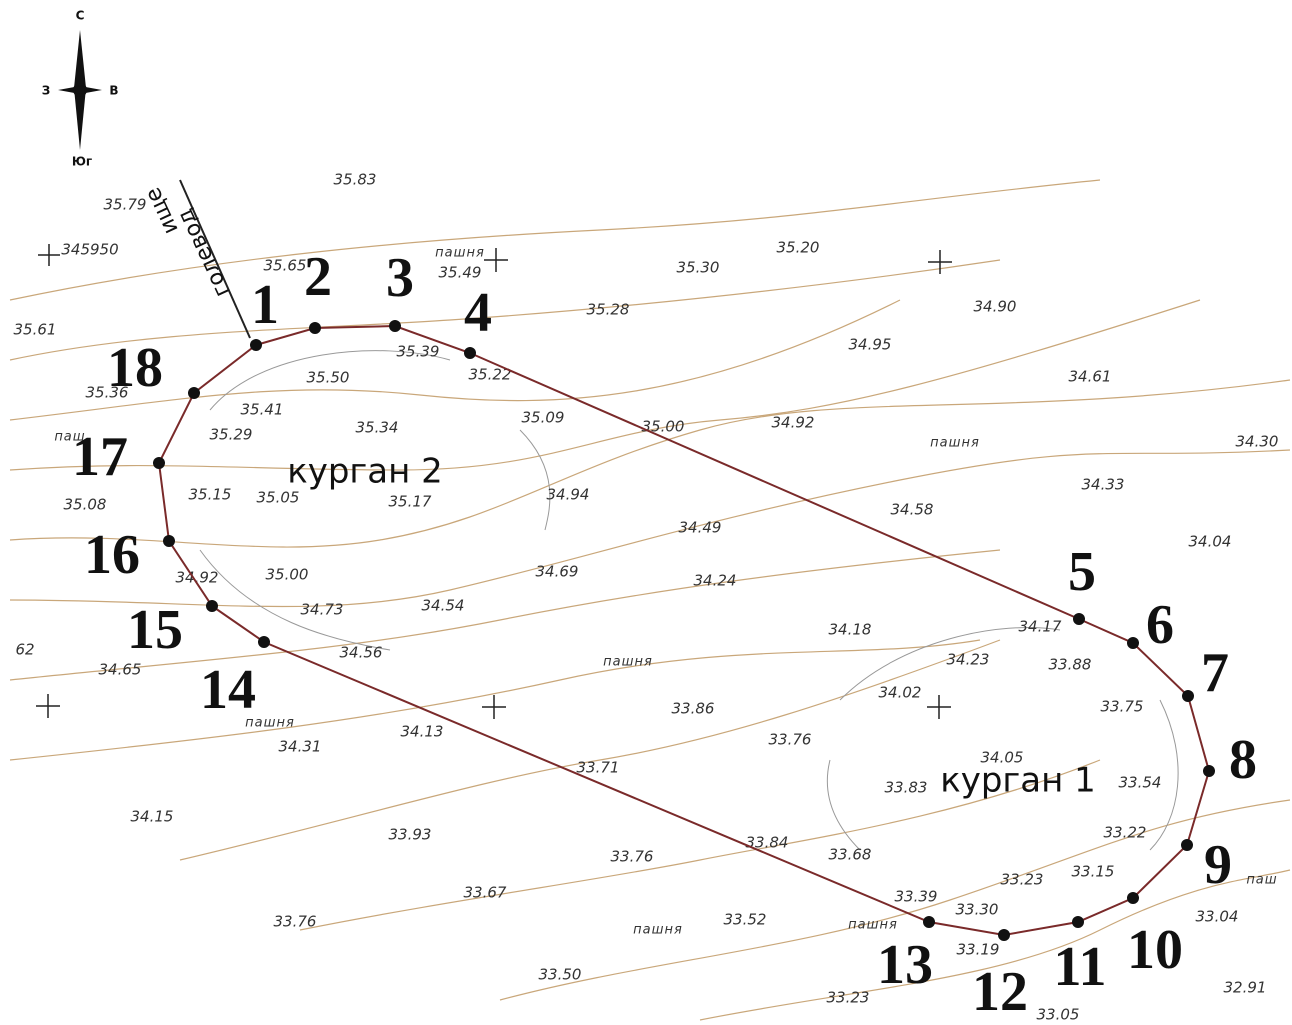 The width and height of the screenshot is (1292, 1025). What do you see at coordinates (204, 253) in the screenshot?
I see `road-label: голевод` at bounding box center [204, 253].